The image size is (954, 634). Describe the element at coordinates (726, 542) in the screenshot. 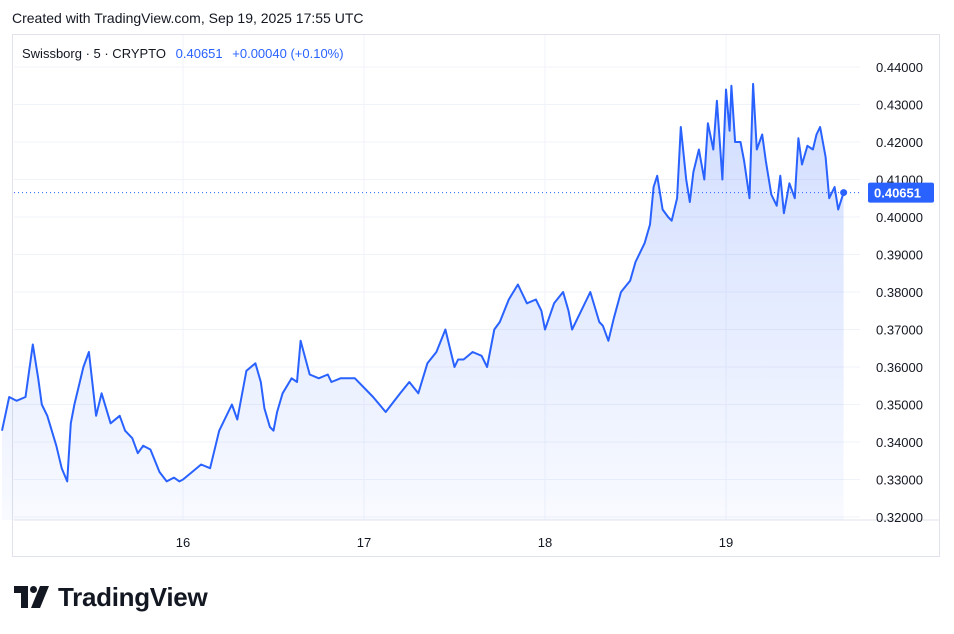

I see `x-tick-label: 19` at that location.